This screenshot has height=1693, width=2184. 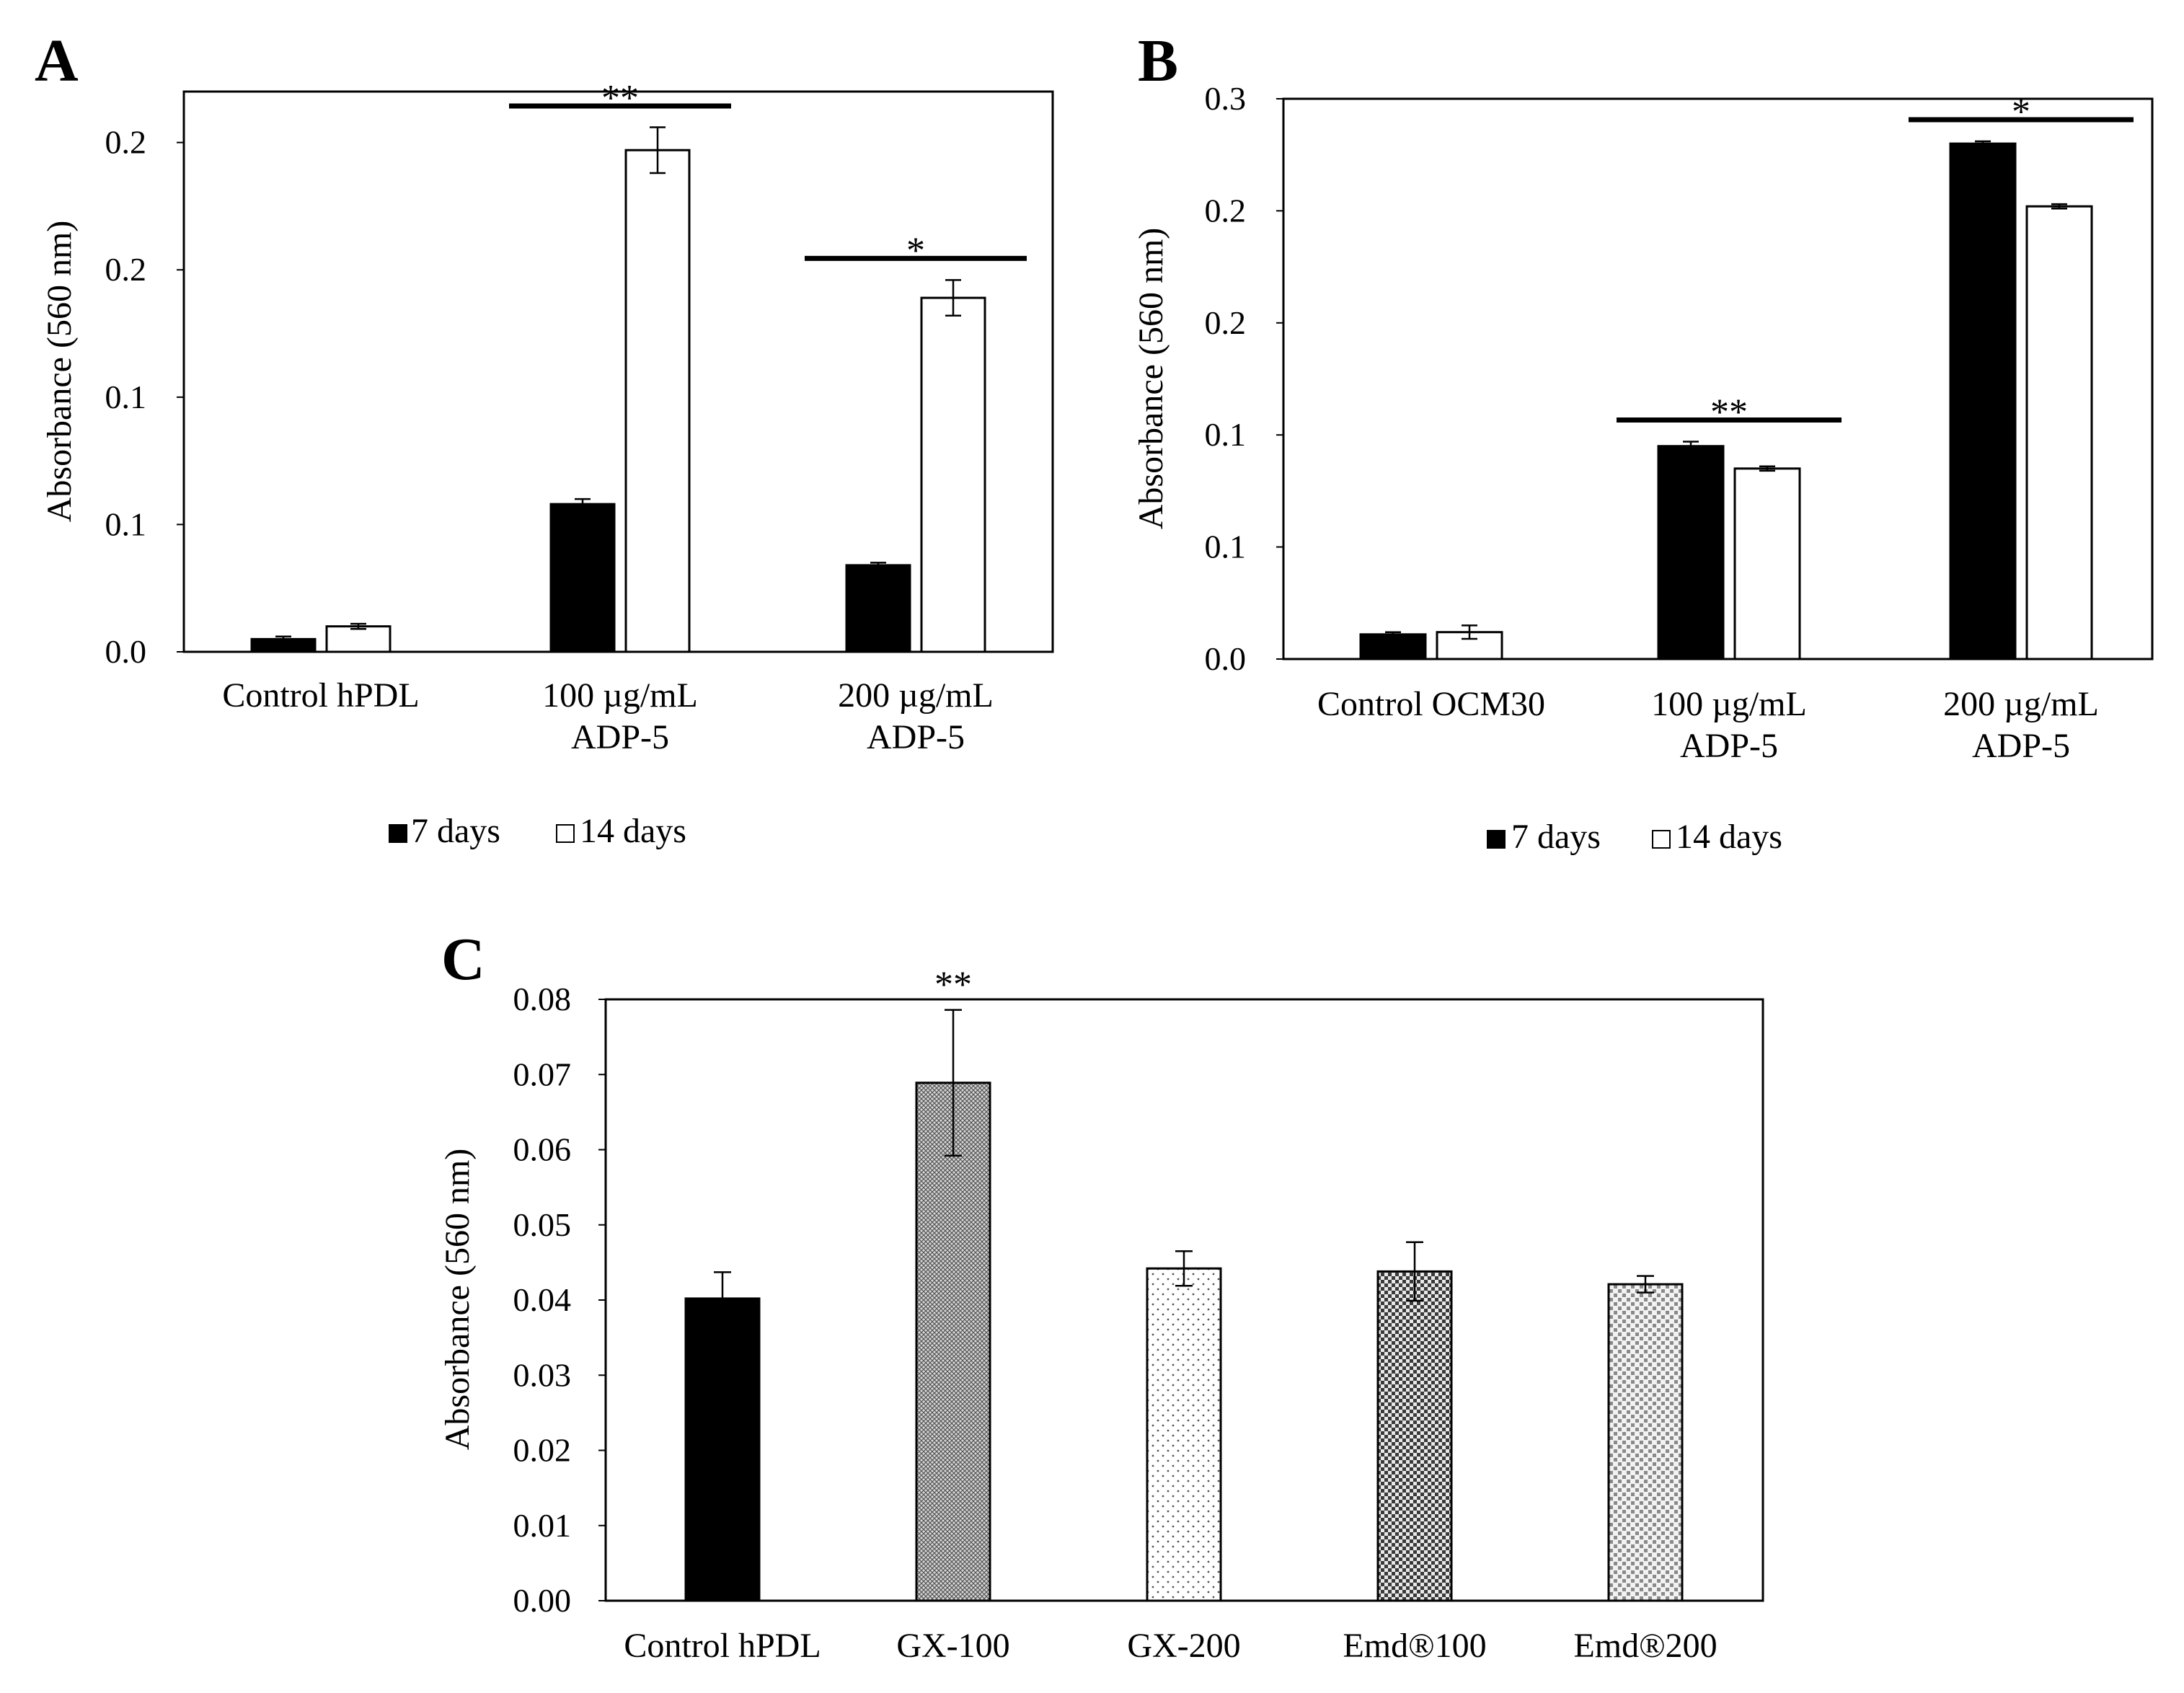 What do you see at coordinates (542, 1600) in the screenshot?
I see `panel-c-ytick-label: 0.00` at bounding box center [542, 1600].